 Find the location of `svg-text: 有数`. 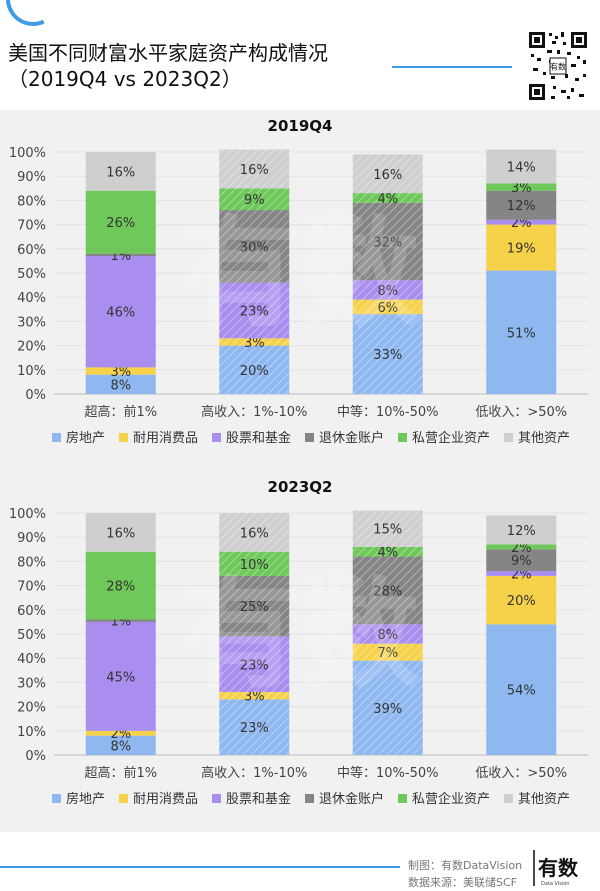

svg-text: 有数 is located at coordinates (558, 67).